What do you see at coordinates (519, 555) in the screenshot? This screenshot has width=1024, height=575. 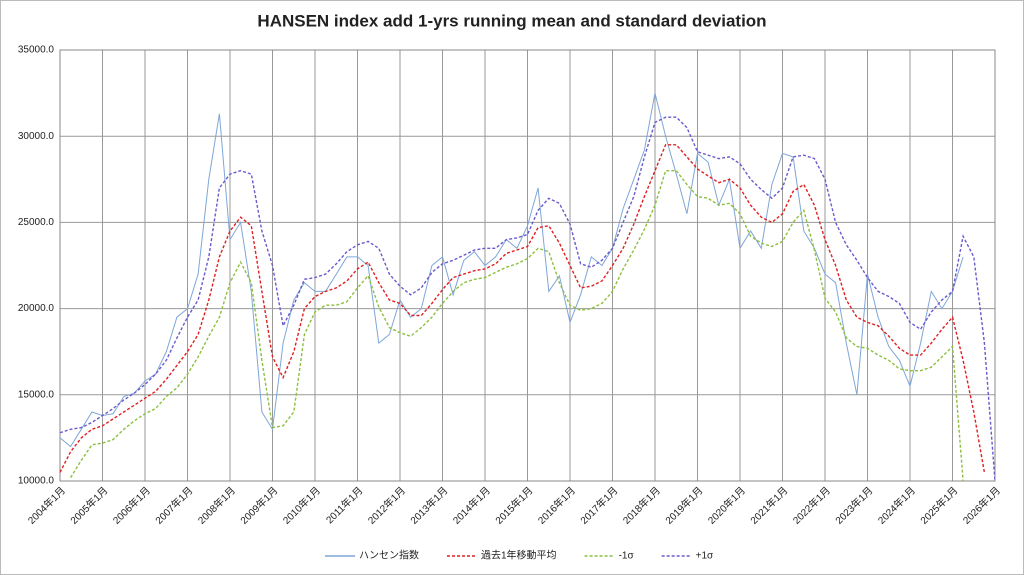 I see `legend-label: 過去1年移動平均` at bounding box center [519, 555].